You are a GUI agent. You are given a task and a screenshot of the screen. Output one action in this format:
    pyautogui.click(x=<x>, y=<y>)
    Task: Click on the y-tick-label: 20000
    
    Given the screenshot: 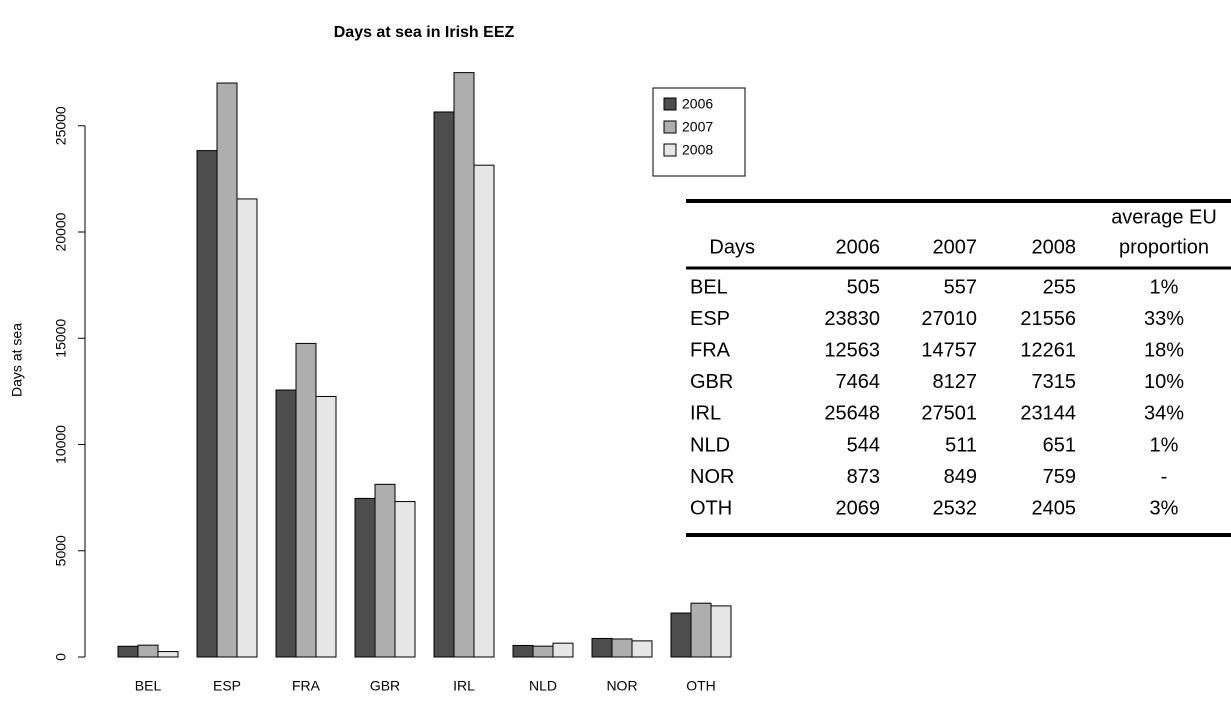 What is the action you would take?
    pyautogui.click(x=61, y=231)
    